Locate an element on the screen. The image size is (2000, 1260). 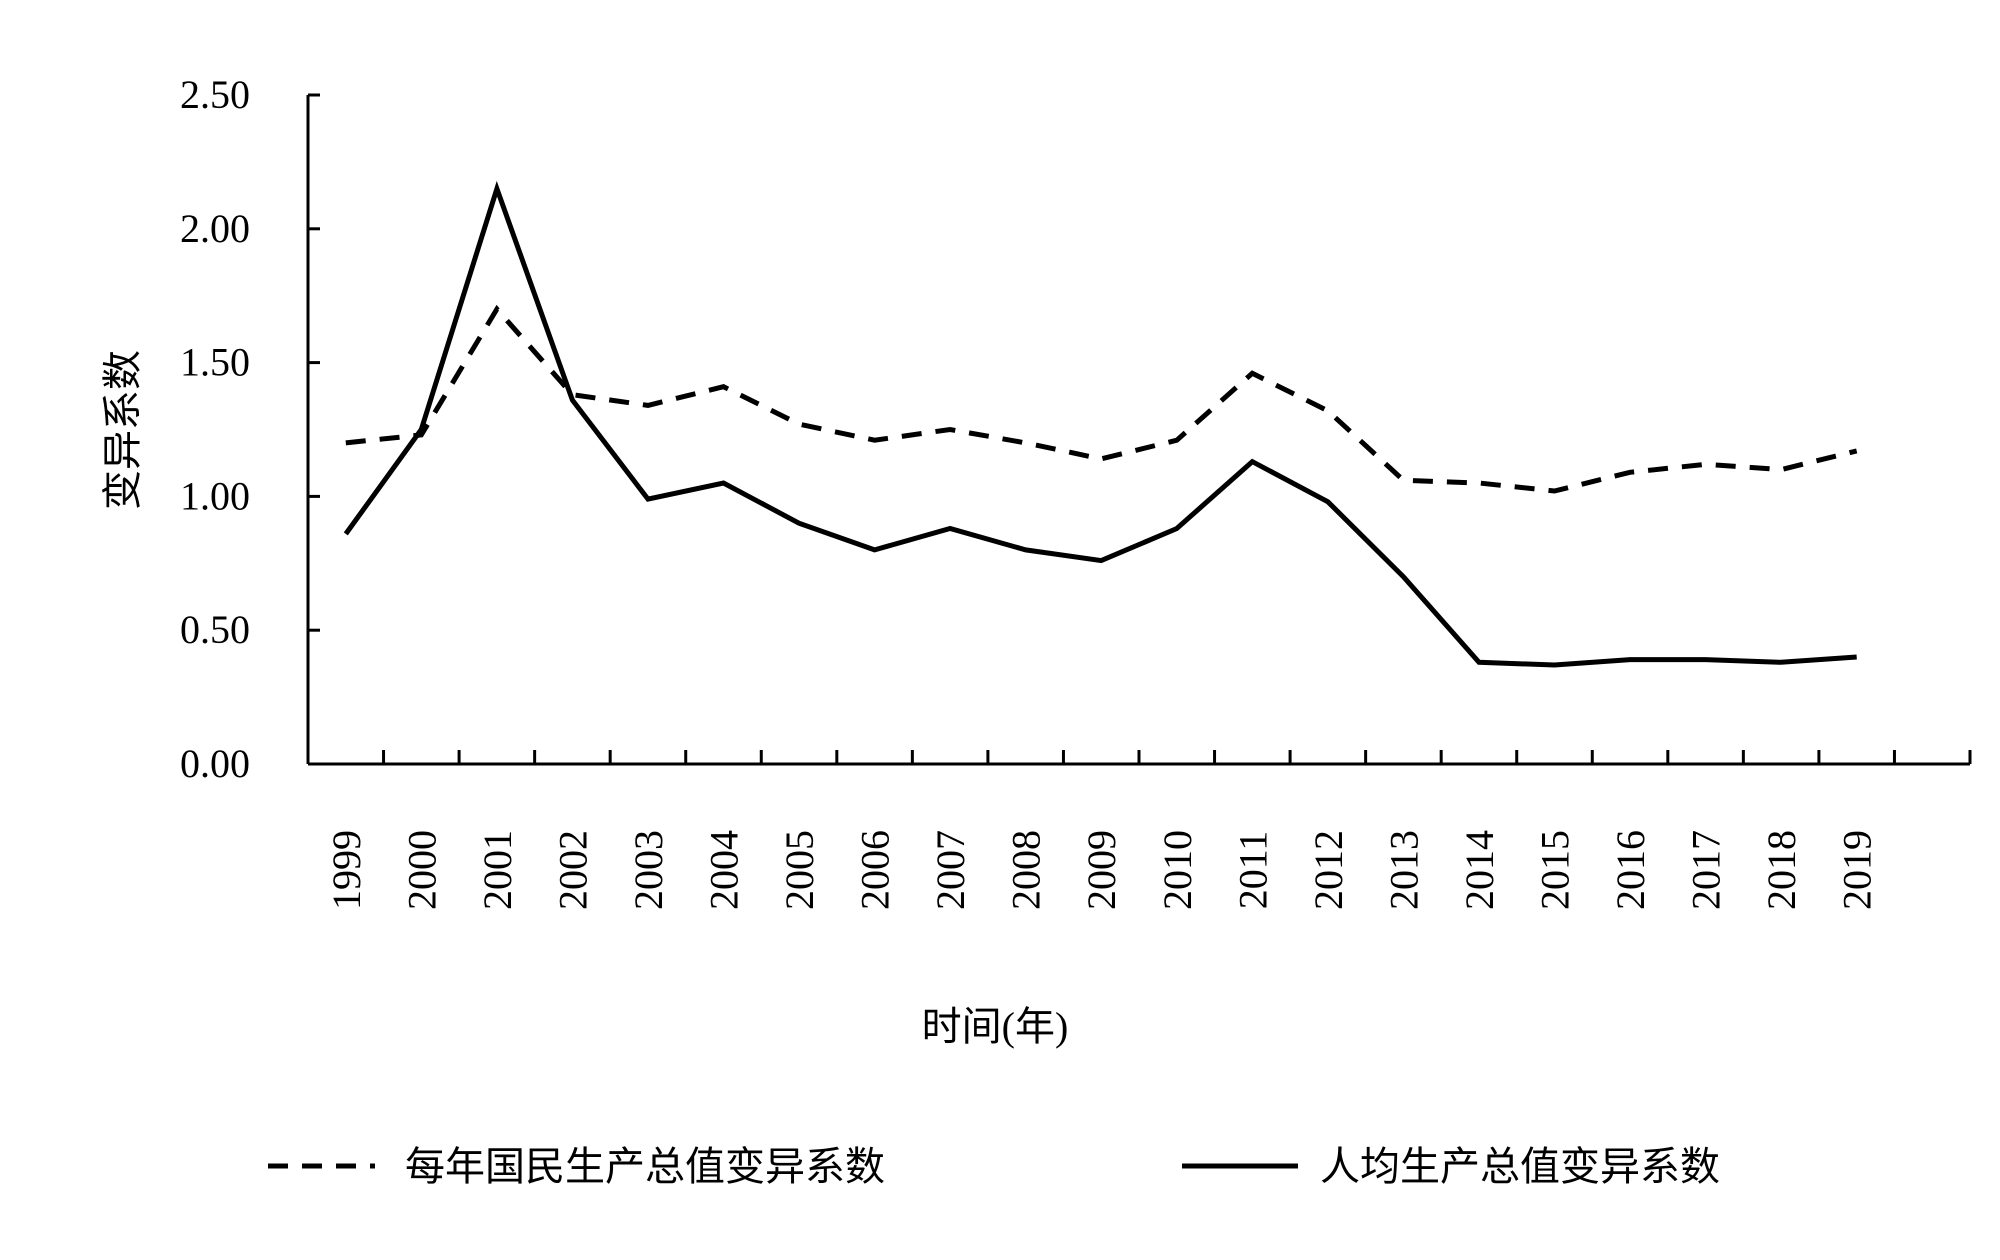
x-tick-label: 2002 is located at coordinates (572, 870).